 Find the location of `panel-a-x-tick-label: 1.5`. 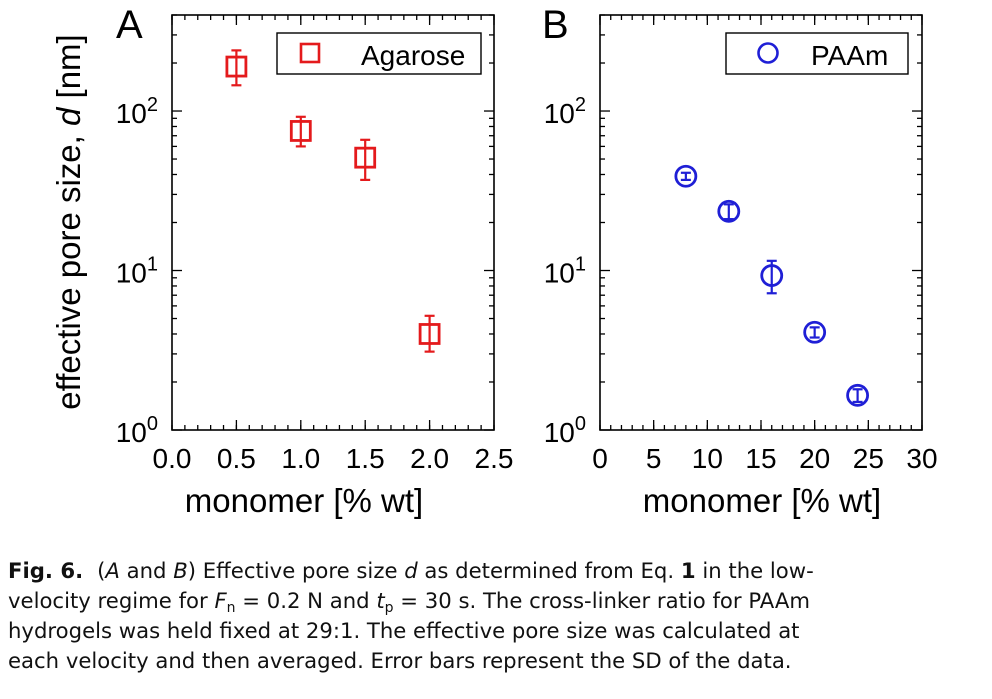

panel-a-x-tick-label: 1.5 is located at coordinates (365, 458).